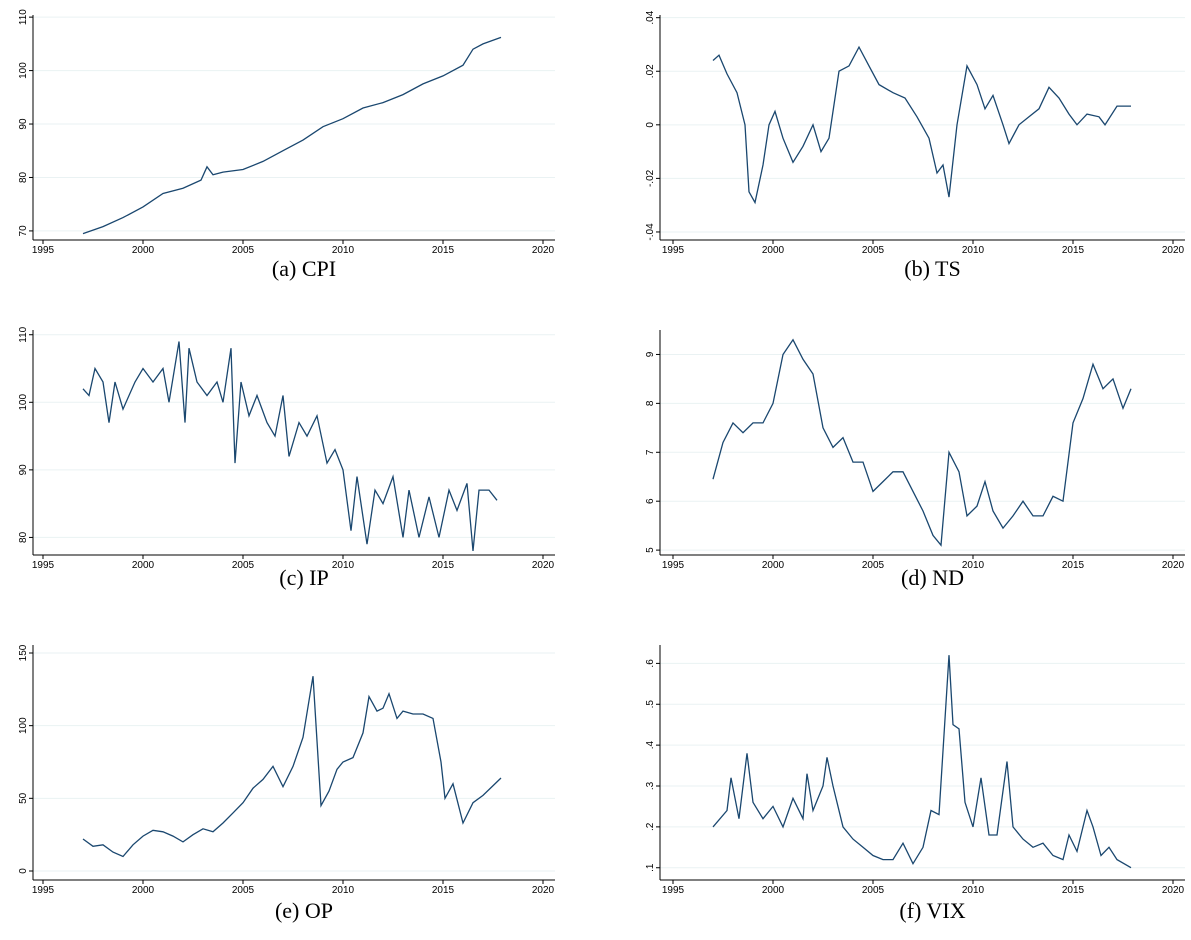  Describe the element at coordinates (23, 231) in the screenshot. I see `y-tick-label: 70` at that location.